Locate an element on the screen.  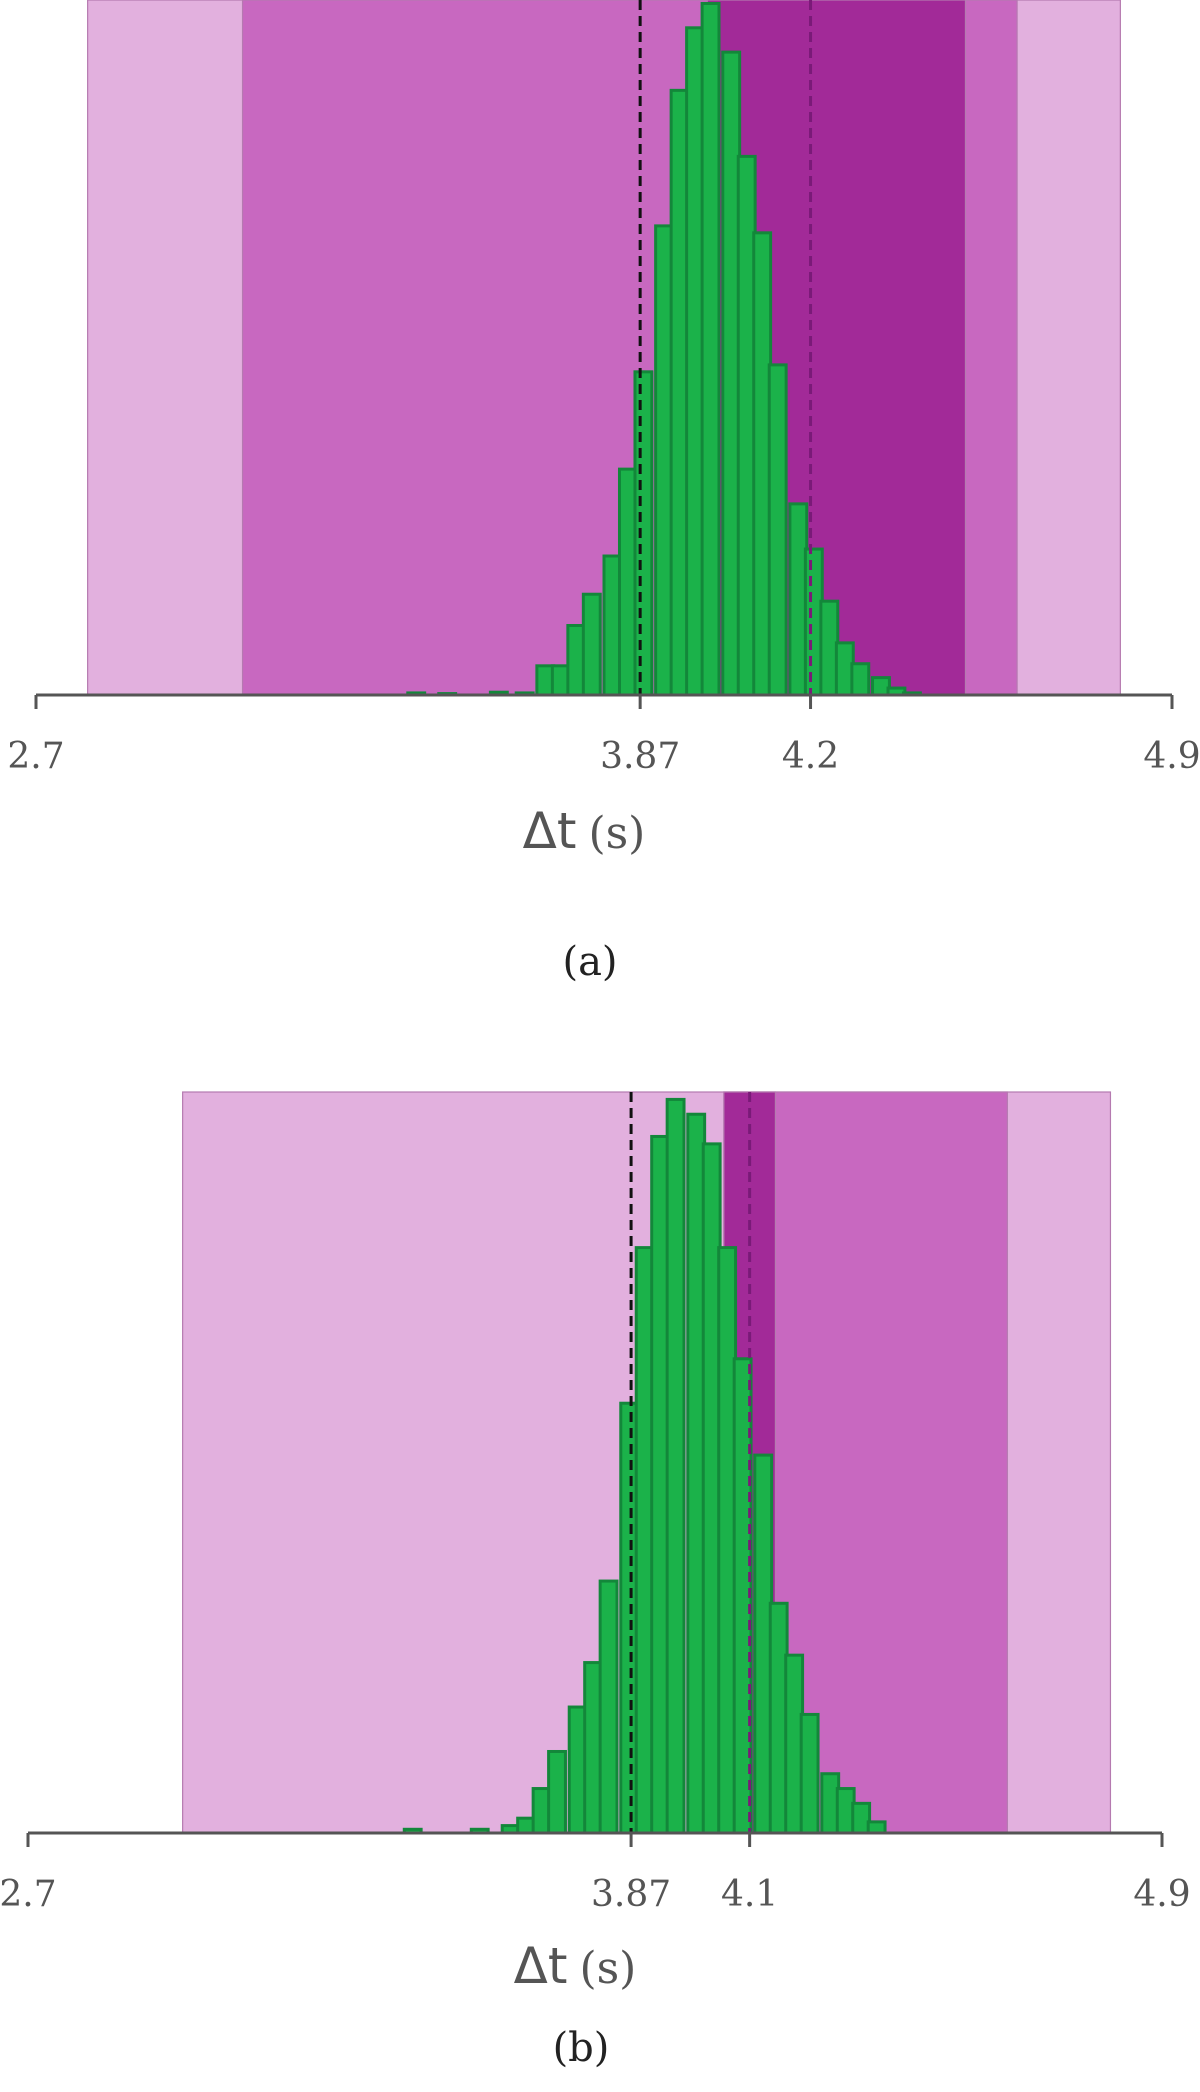
panel-caption: (a) is located at coordinates (589, 962).